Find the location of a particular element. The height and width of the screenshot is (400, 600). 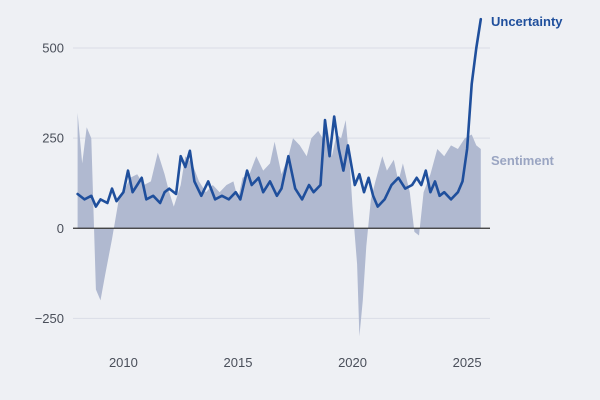

y-tick-label: 500 is located at coordinates (53, 48).